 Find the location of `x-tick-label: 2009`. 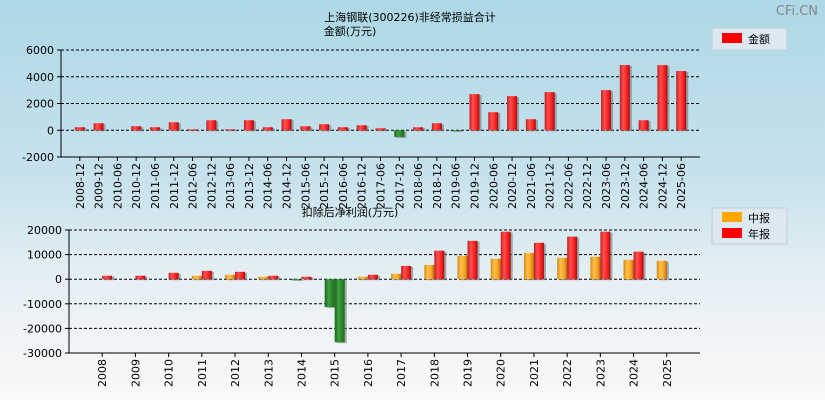

x-tick-label: 2009 is located at coordinates (135, 373).